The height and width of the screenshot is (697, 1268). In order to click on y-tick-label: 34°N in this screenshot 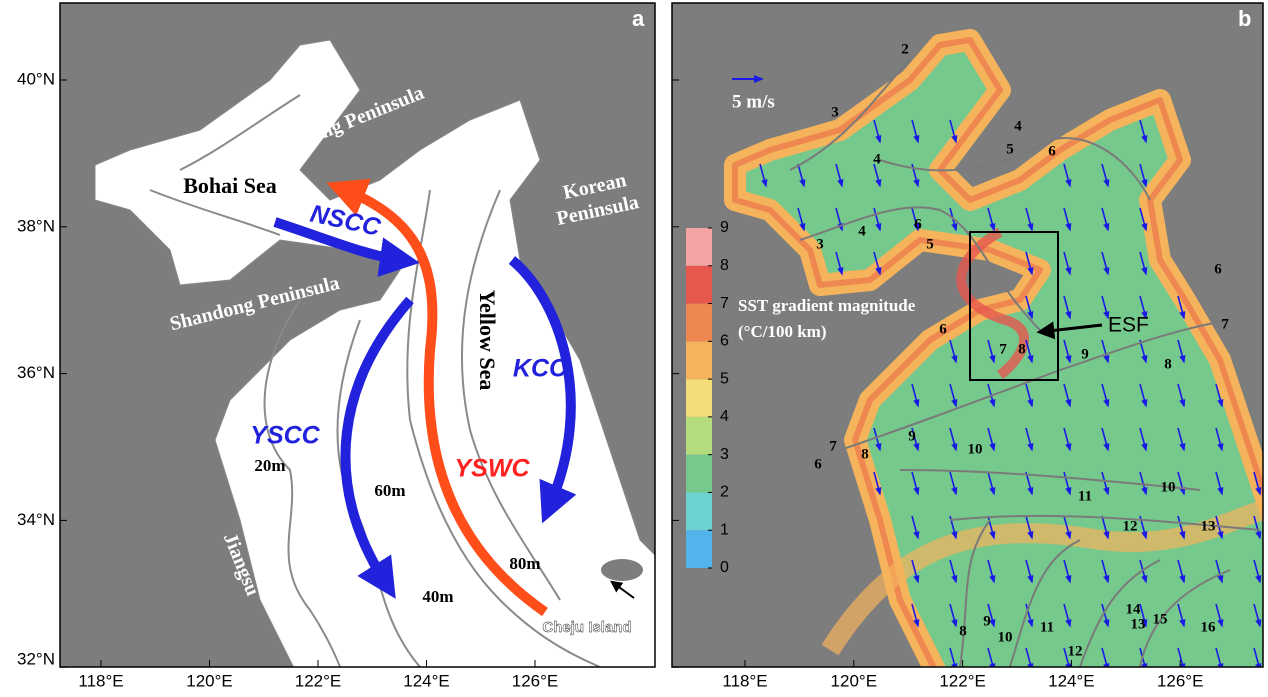, I will do `click(36, 519)`.